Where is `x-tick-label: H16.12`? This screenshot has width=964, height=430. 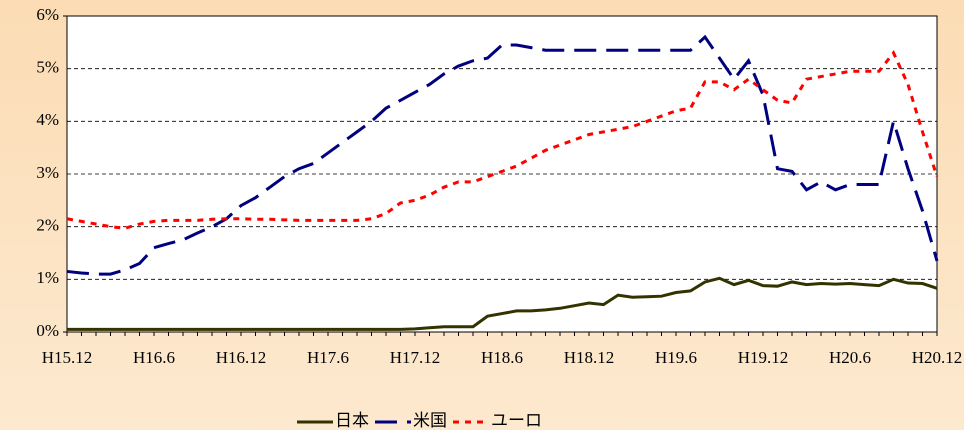 x-tick-label: H16.12 is located at coordinates (241, 357).